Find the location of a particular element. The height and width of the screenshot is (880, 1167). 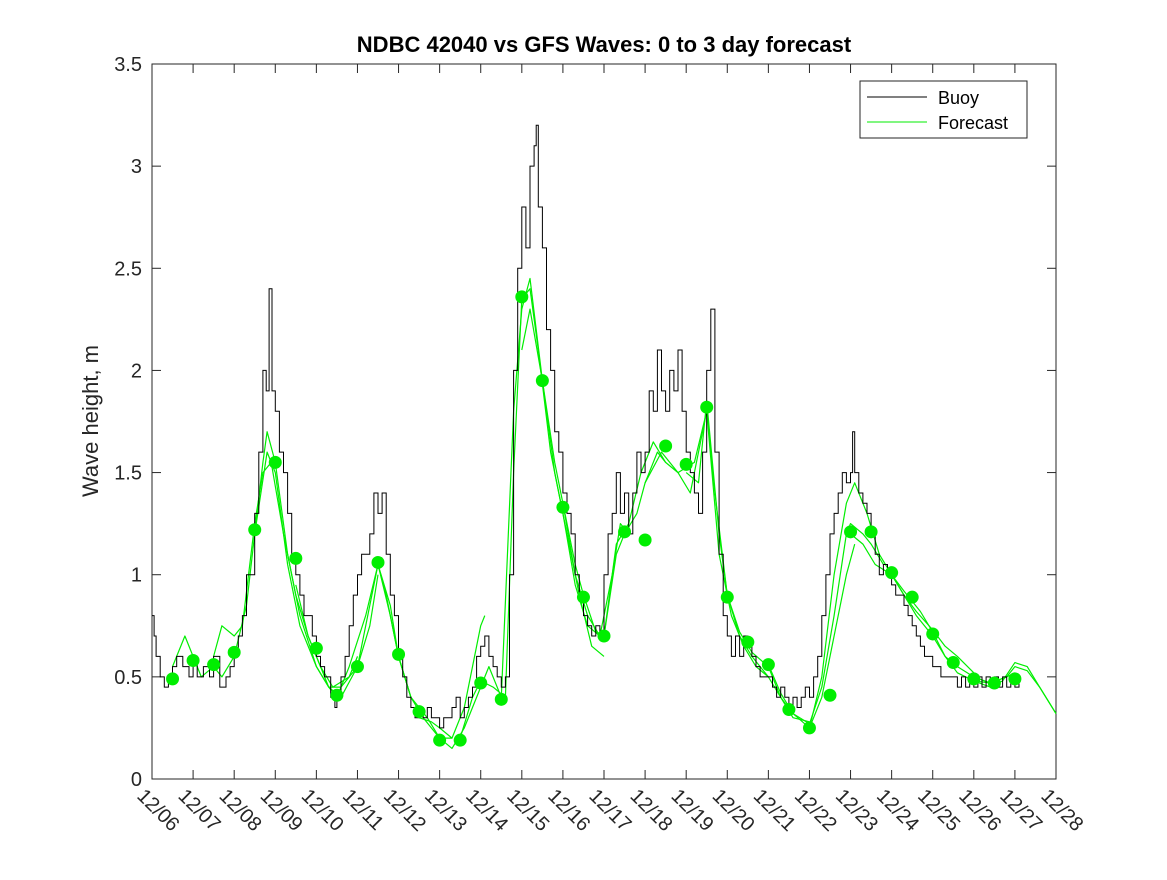

legend-buoy-label: Buoy is located at coordinates (958, 98).